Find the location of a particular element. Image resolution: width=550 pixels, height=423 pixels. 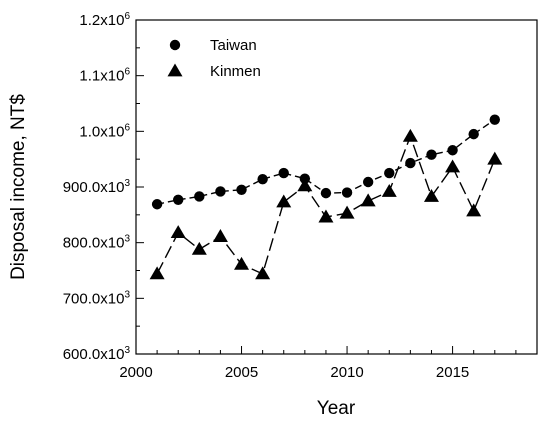

y-tick-mantissa: 1.2x10 is located at coordinates (101, 20).